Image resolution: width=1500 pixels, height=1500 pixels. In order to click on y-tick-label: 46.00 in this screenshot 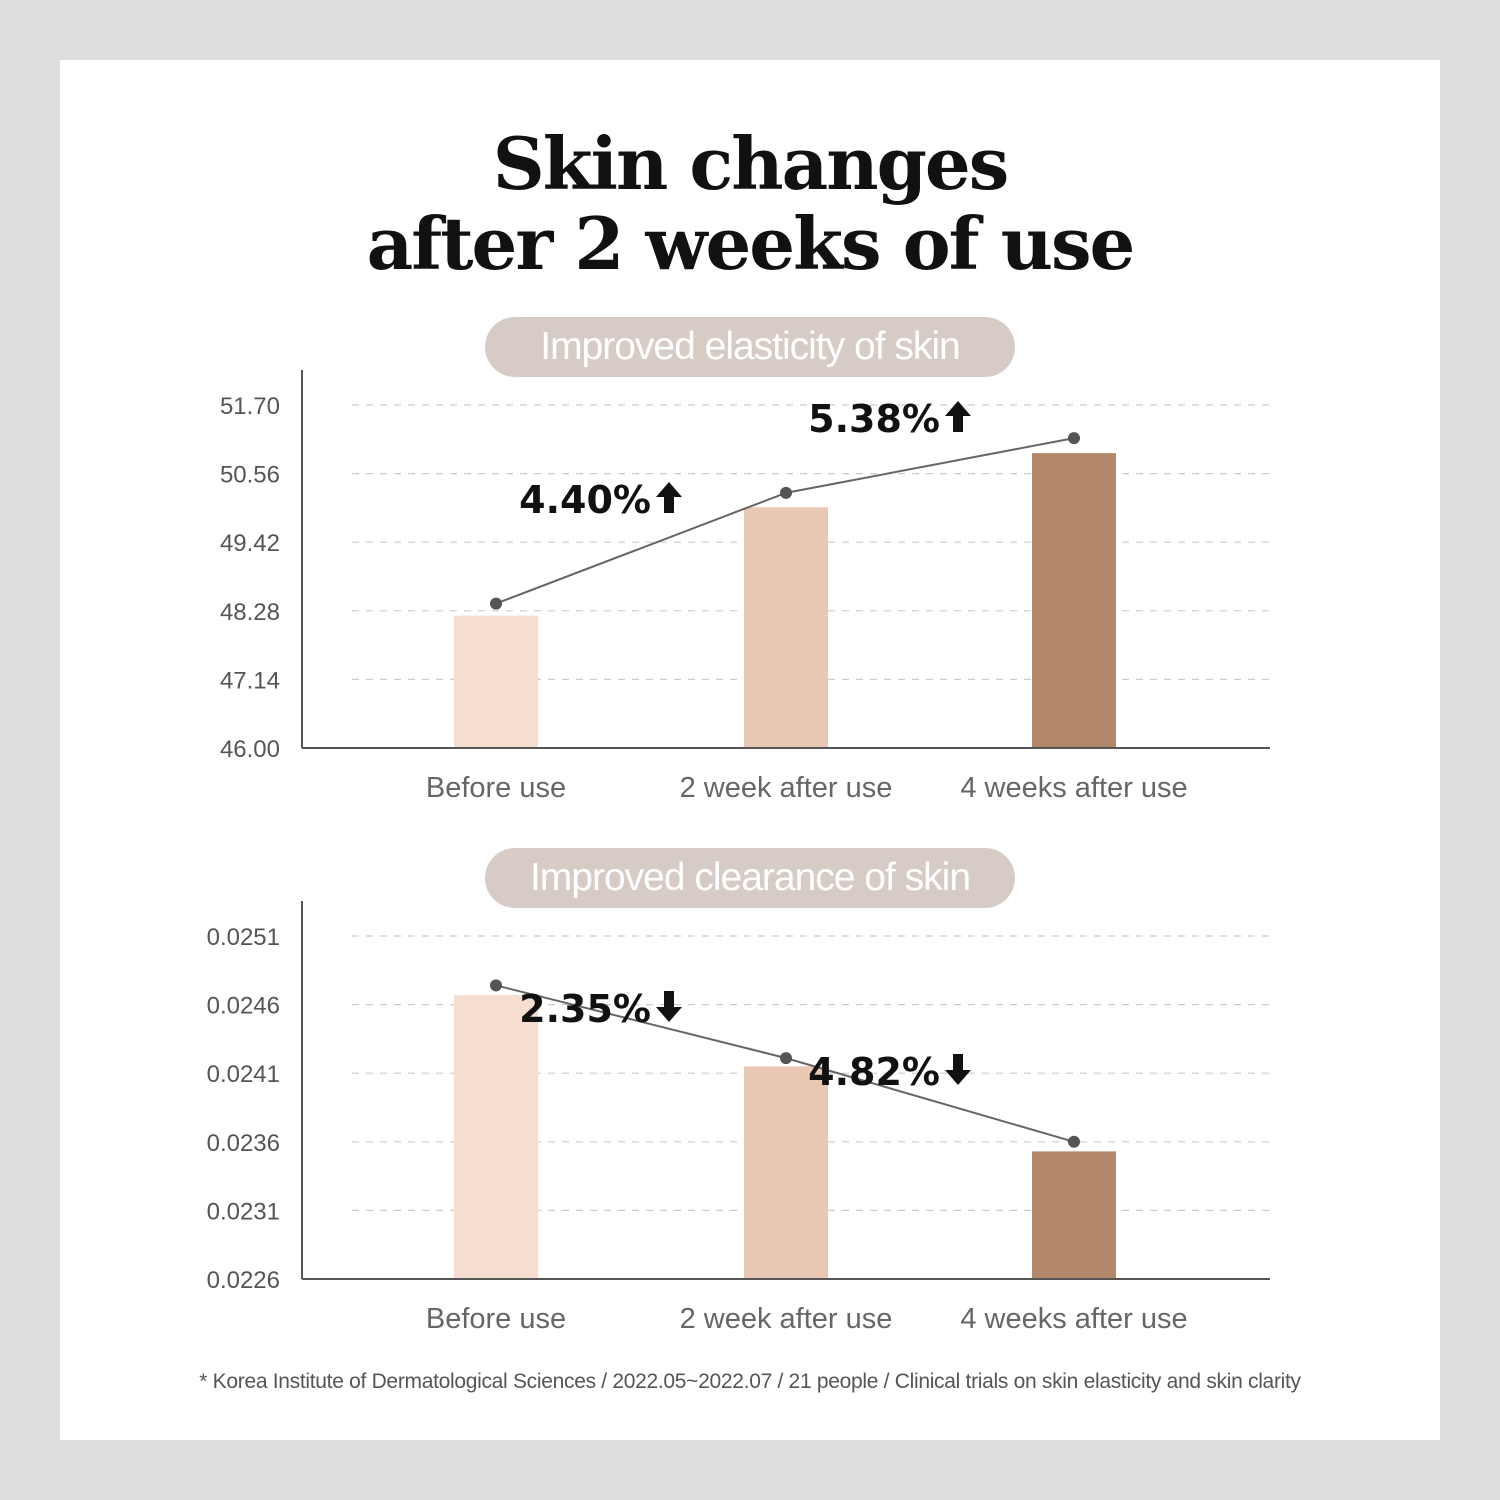, I will do `click(250, 749)`.